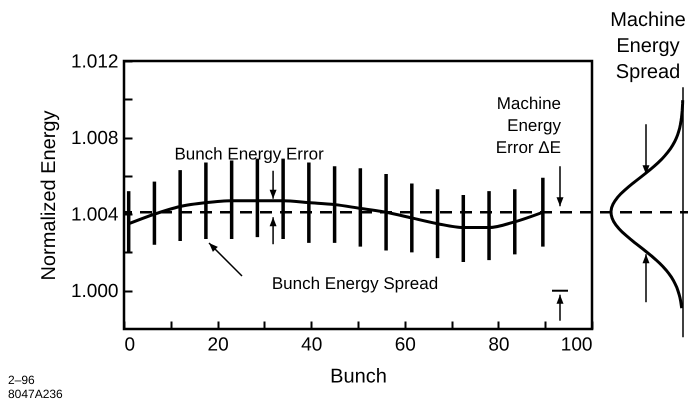 This screenshot has height=404, width=688. What do you see at coordinates (311, 345) in the screenshot?
I see `x-tick-label: 40` at bounding box center [311, 345].